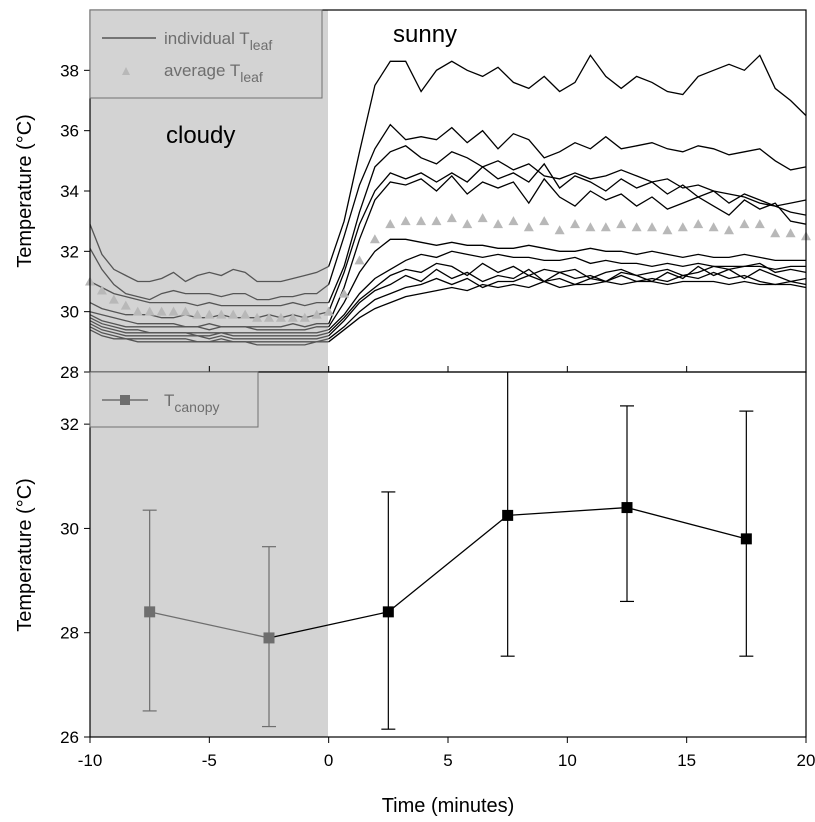  What do you see at coordinates (806, 760) in the screenshot?
I see `x-tick-label-6: 20` at bounding box center [806, 760].